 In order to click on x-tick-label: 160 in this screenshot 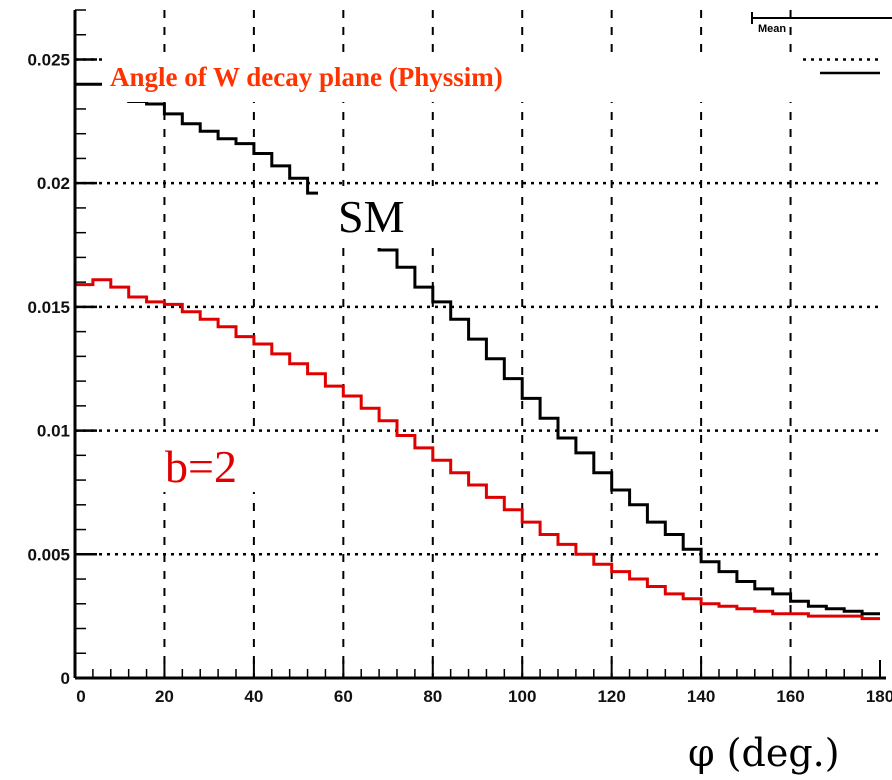, I will do `click(790, 696)`.